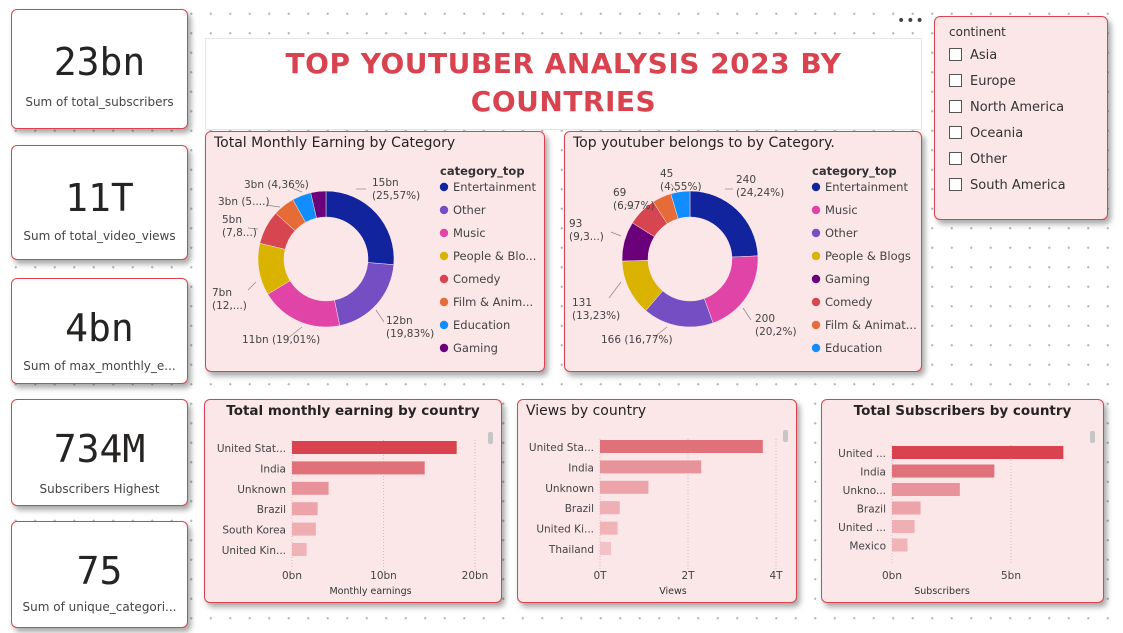 The width and height of the screenshot is (1123, 633). Describe the element at coordinates (99, 452) in the screenshot. I see `kpi-card-subscribers-highest: 734M Subscribers Highest` at that location.